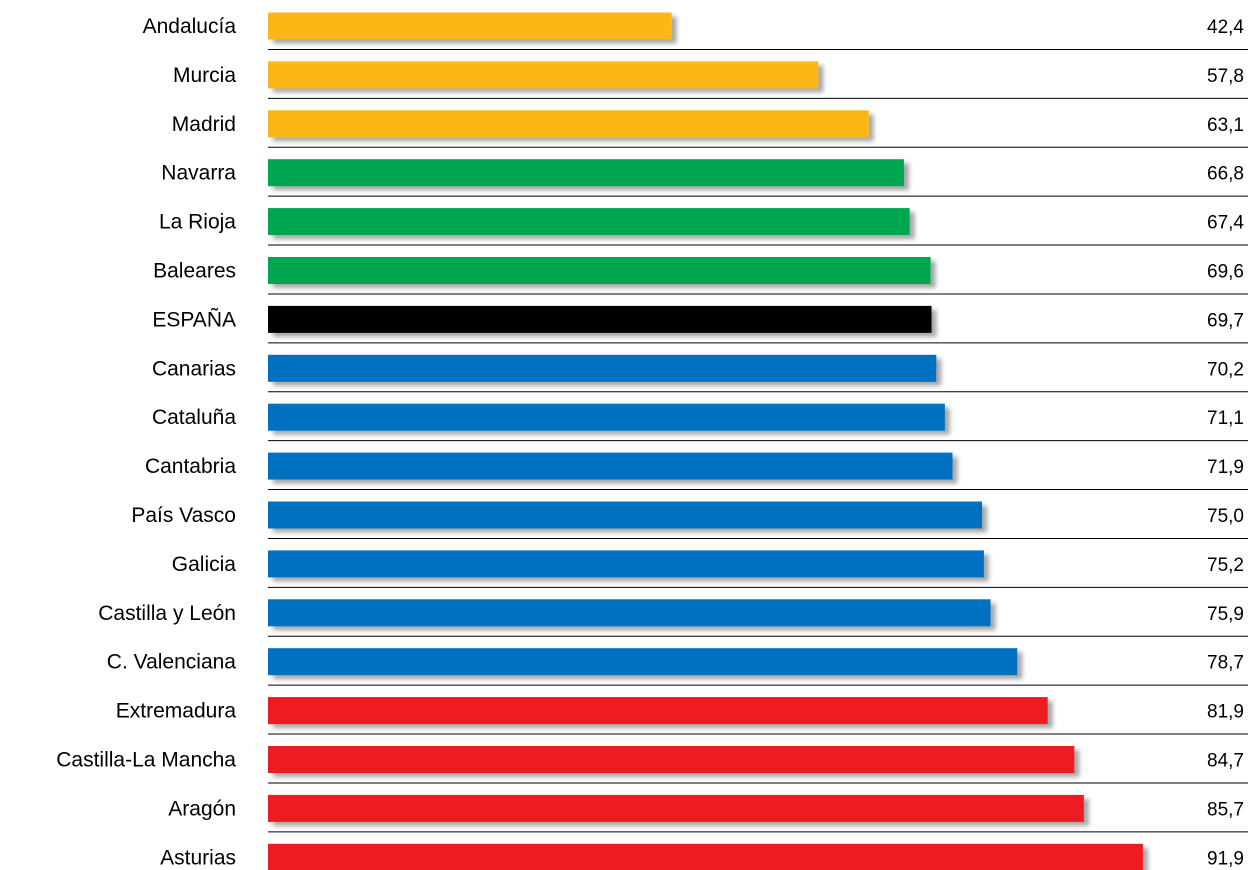 The width and height of the screenshot is (1250, 870). I want to click on category-label-navarra: Navarra, so click(198, 173).